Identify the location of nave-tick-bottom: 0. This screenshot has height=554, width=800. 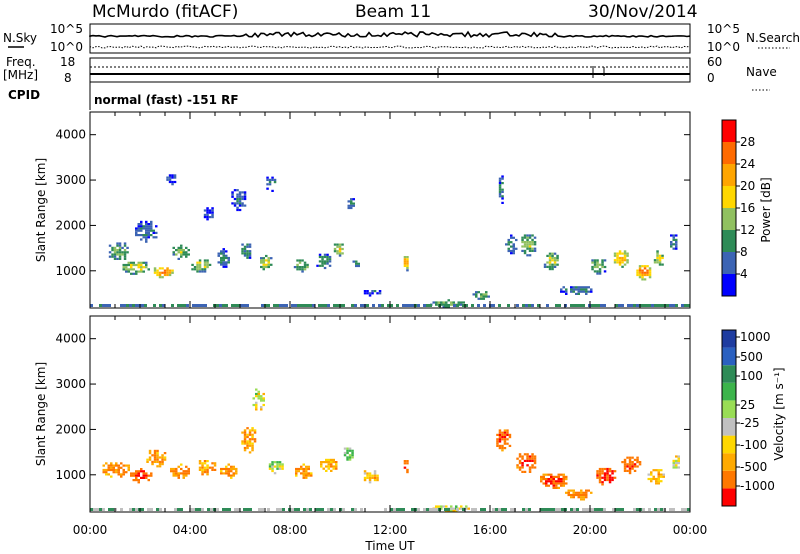
(711, 78).